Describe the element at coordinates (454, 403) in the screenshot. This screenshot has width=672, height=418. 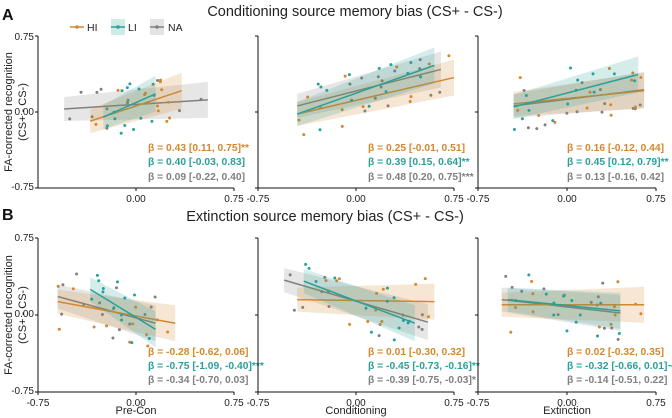
I see `x-tick-label: 0.75` at that location.